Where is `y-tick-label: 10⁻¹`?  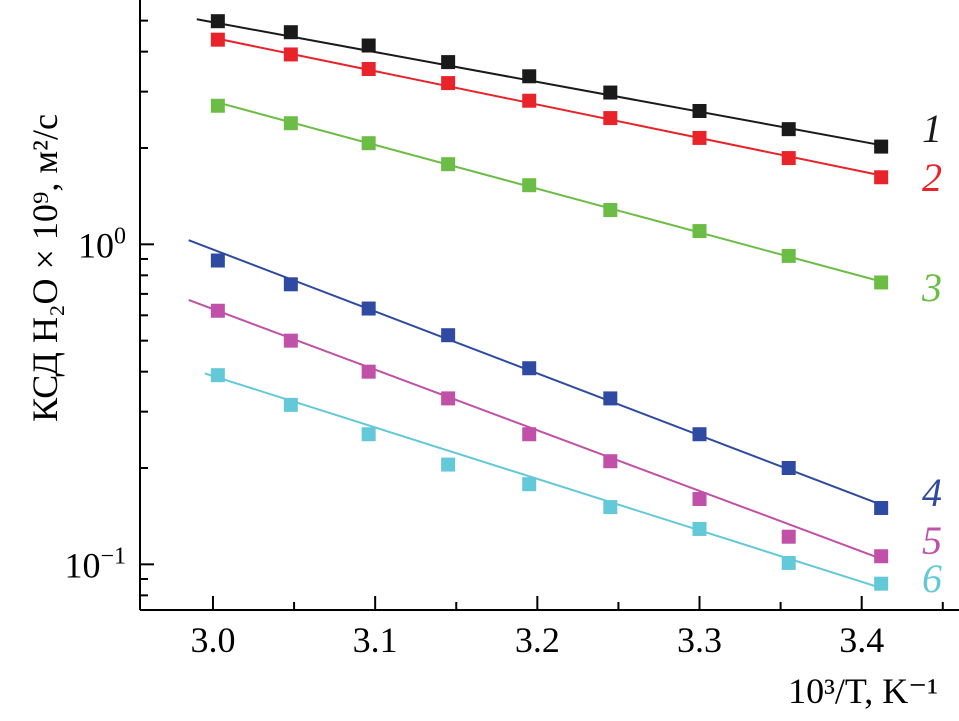
y-tick-label: 10⁻¹ is located at coordinates (95, 564).